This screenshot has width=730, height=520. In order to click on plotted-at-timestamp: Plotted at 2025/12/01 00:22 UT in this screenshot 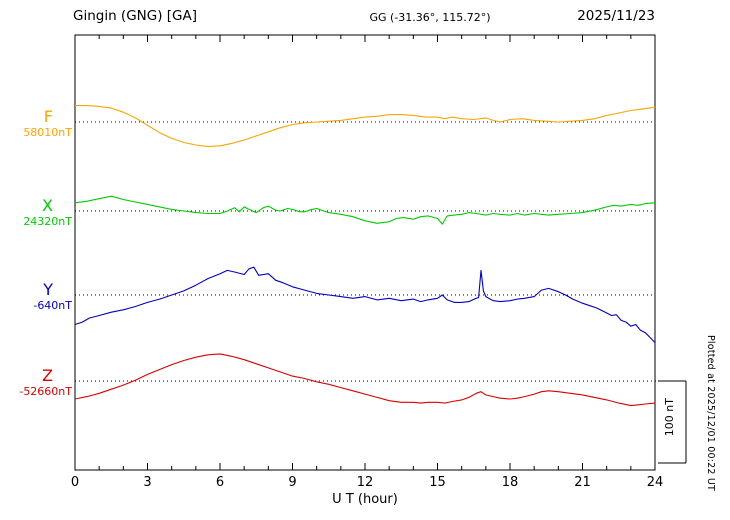, I will do `click(710, 413)`.